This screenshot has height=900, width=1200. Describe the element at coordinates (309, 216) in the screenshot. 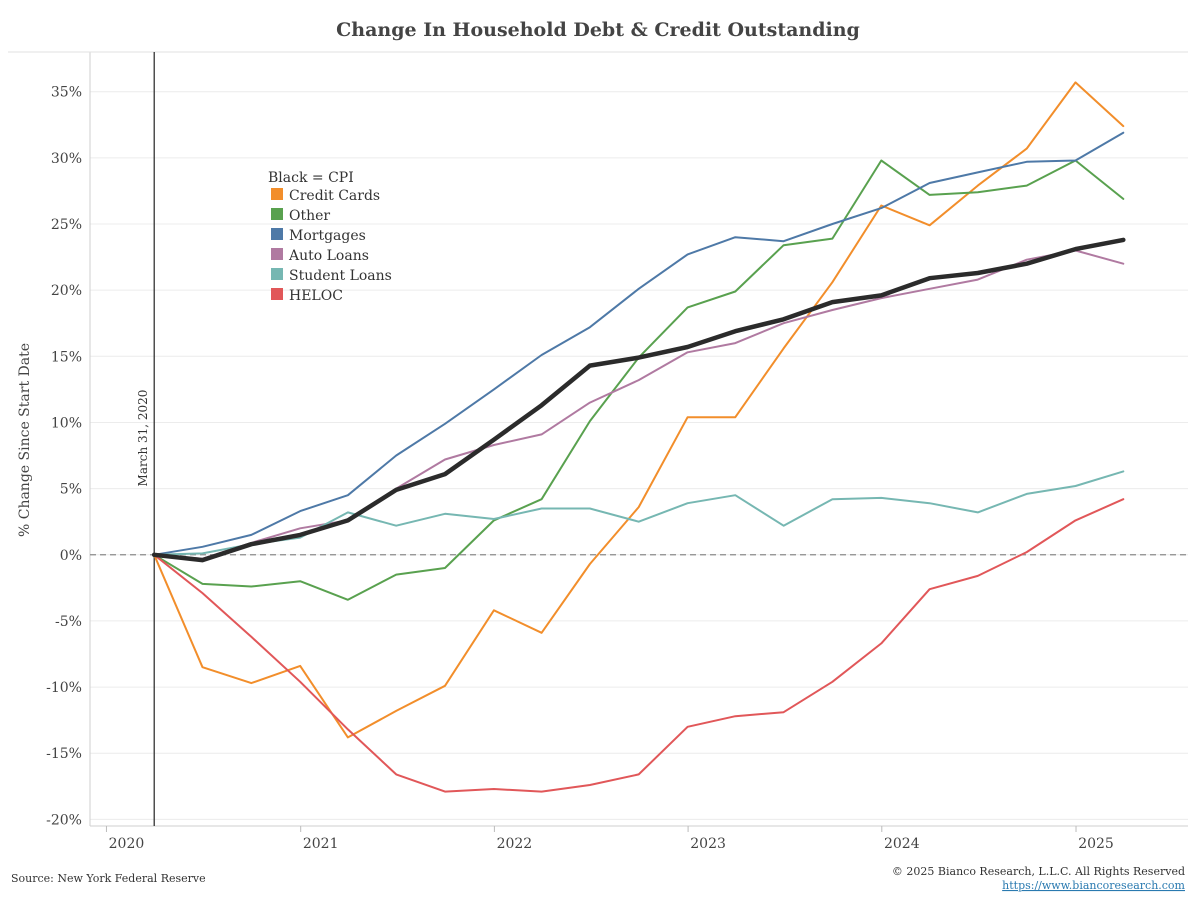

I see `legend-label-other: Other` at that location.